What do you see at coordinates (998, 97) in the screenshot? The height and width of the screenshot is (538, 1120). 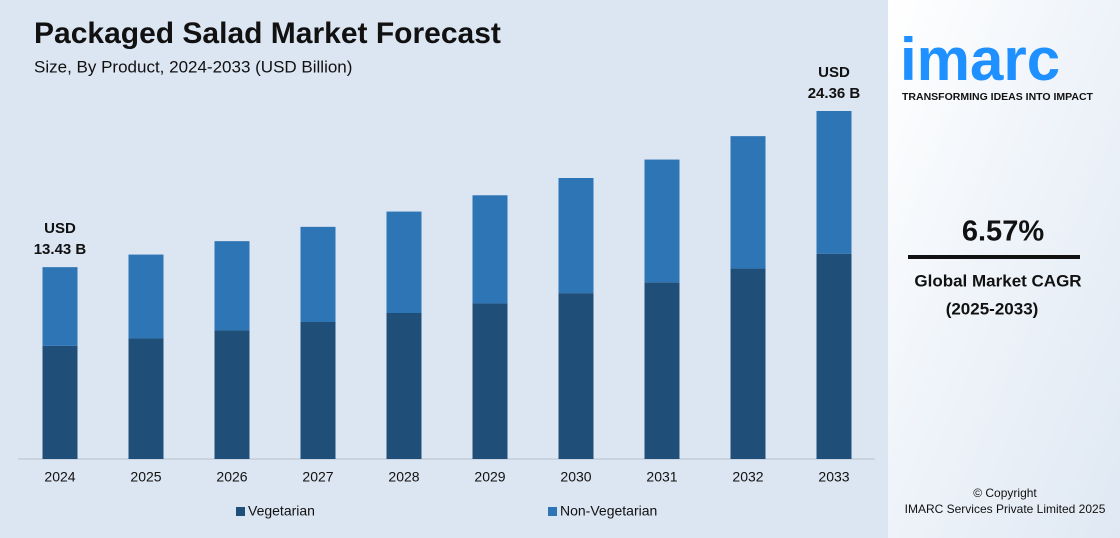 I see `tagline: TRANSFORMING IDEAS INTO IMPACT` at bounding box center [998, 97].